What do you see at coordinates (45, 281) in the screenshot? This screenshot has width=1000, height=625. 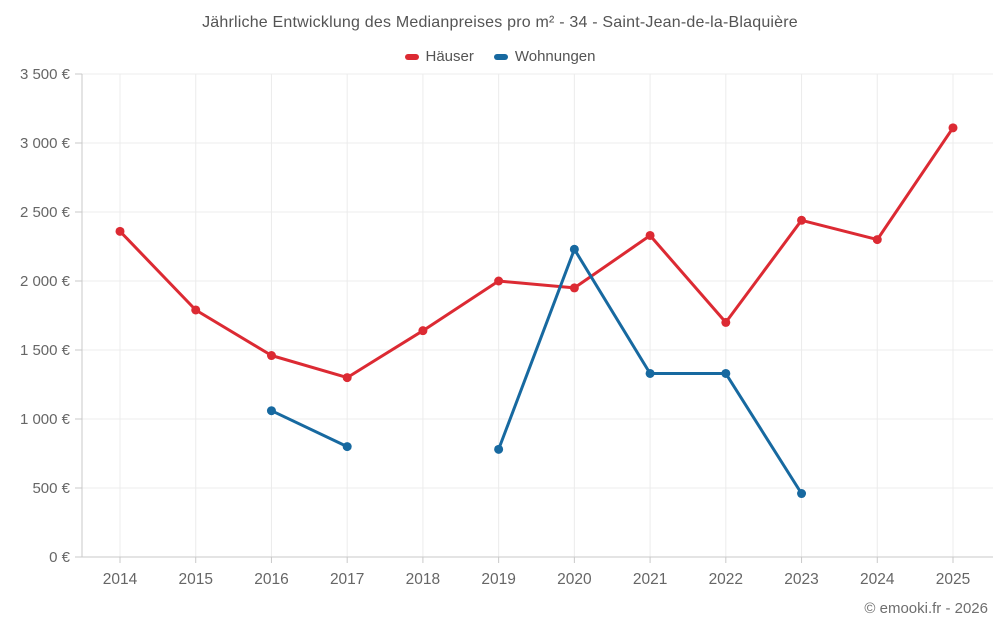 I see `y-tick-label: 2 000 €` at bounding box center [45, 281].